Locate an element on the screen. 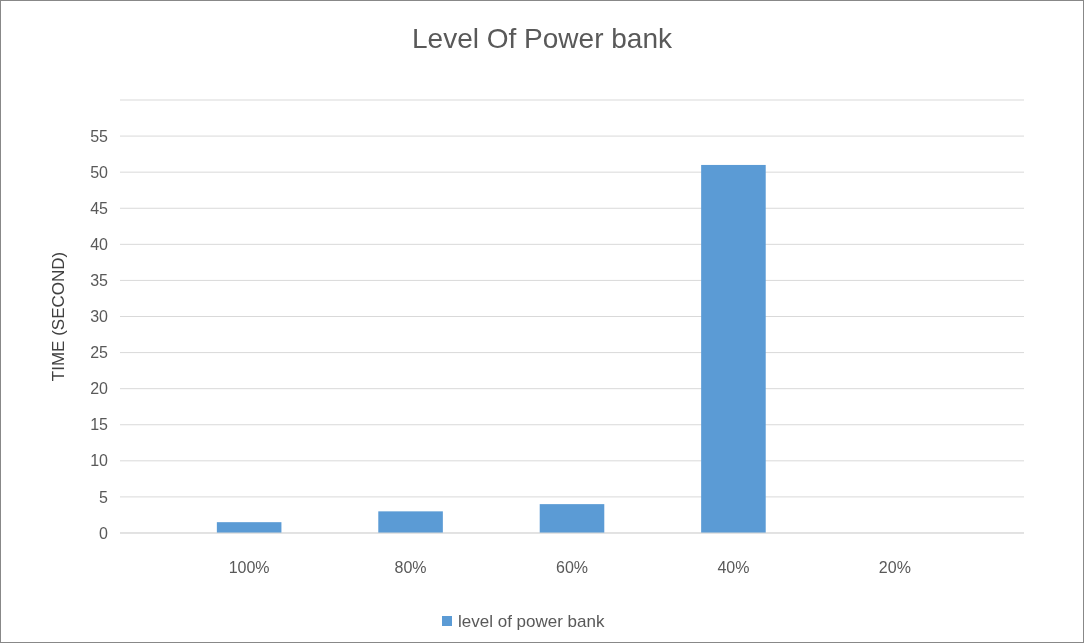  y-tick-label: 30 is located at coordinates (99, 317).